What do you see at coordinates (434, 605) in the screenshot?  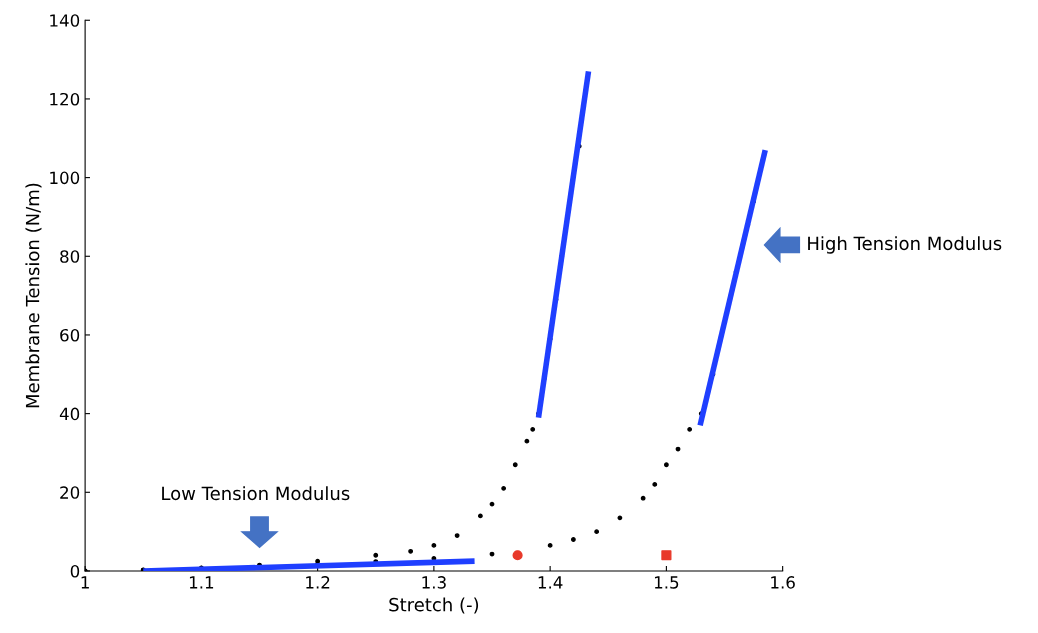 I see `x-axis-title: Stretch (-)` at bounding box center [434, 605].